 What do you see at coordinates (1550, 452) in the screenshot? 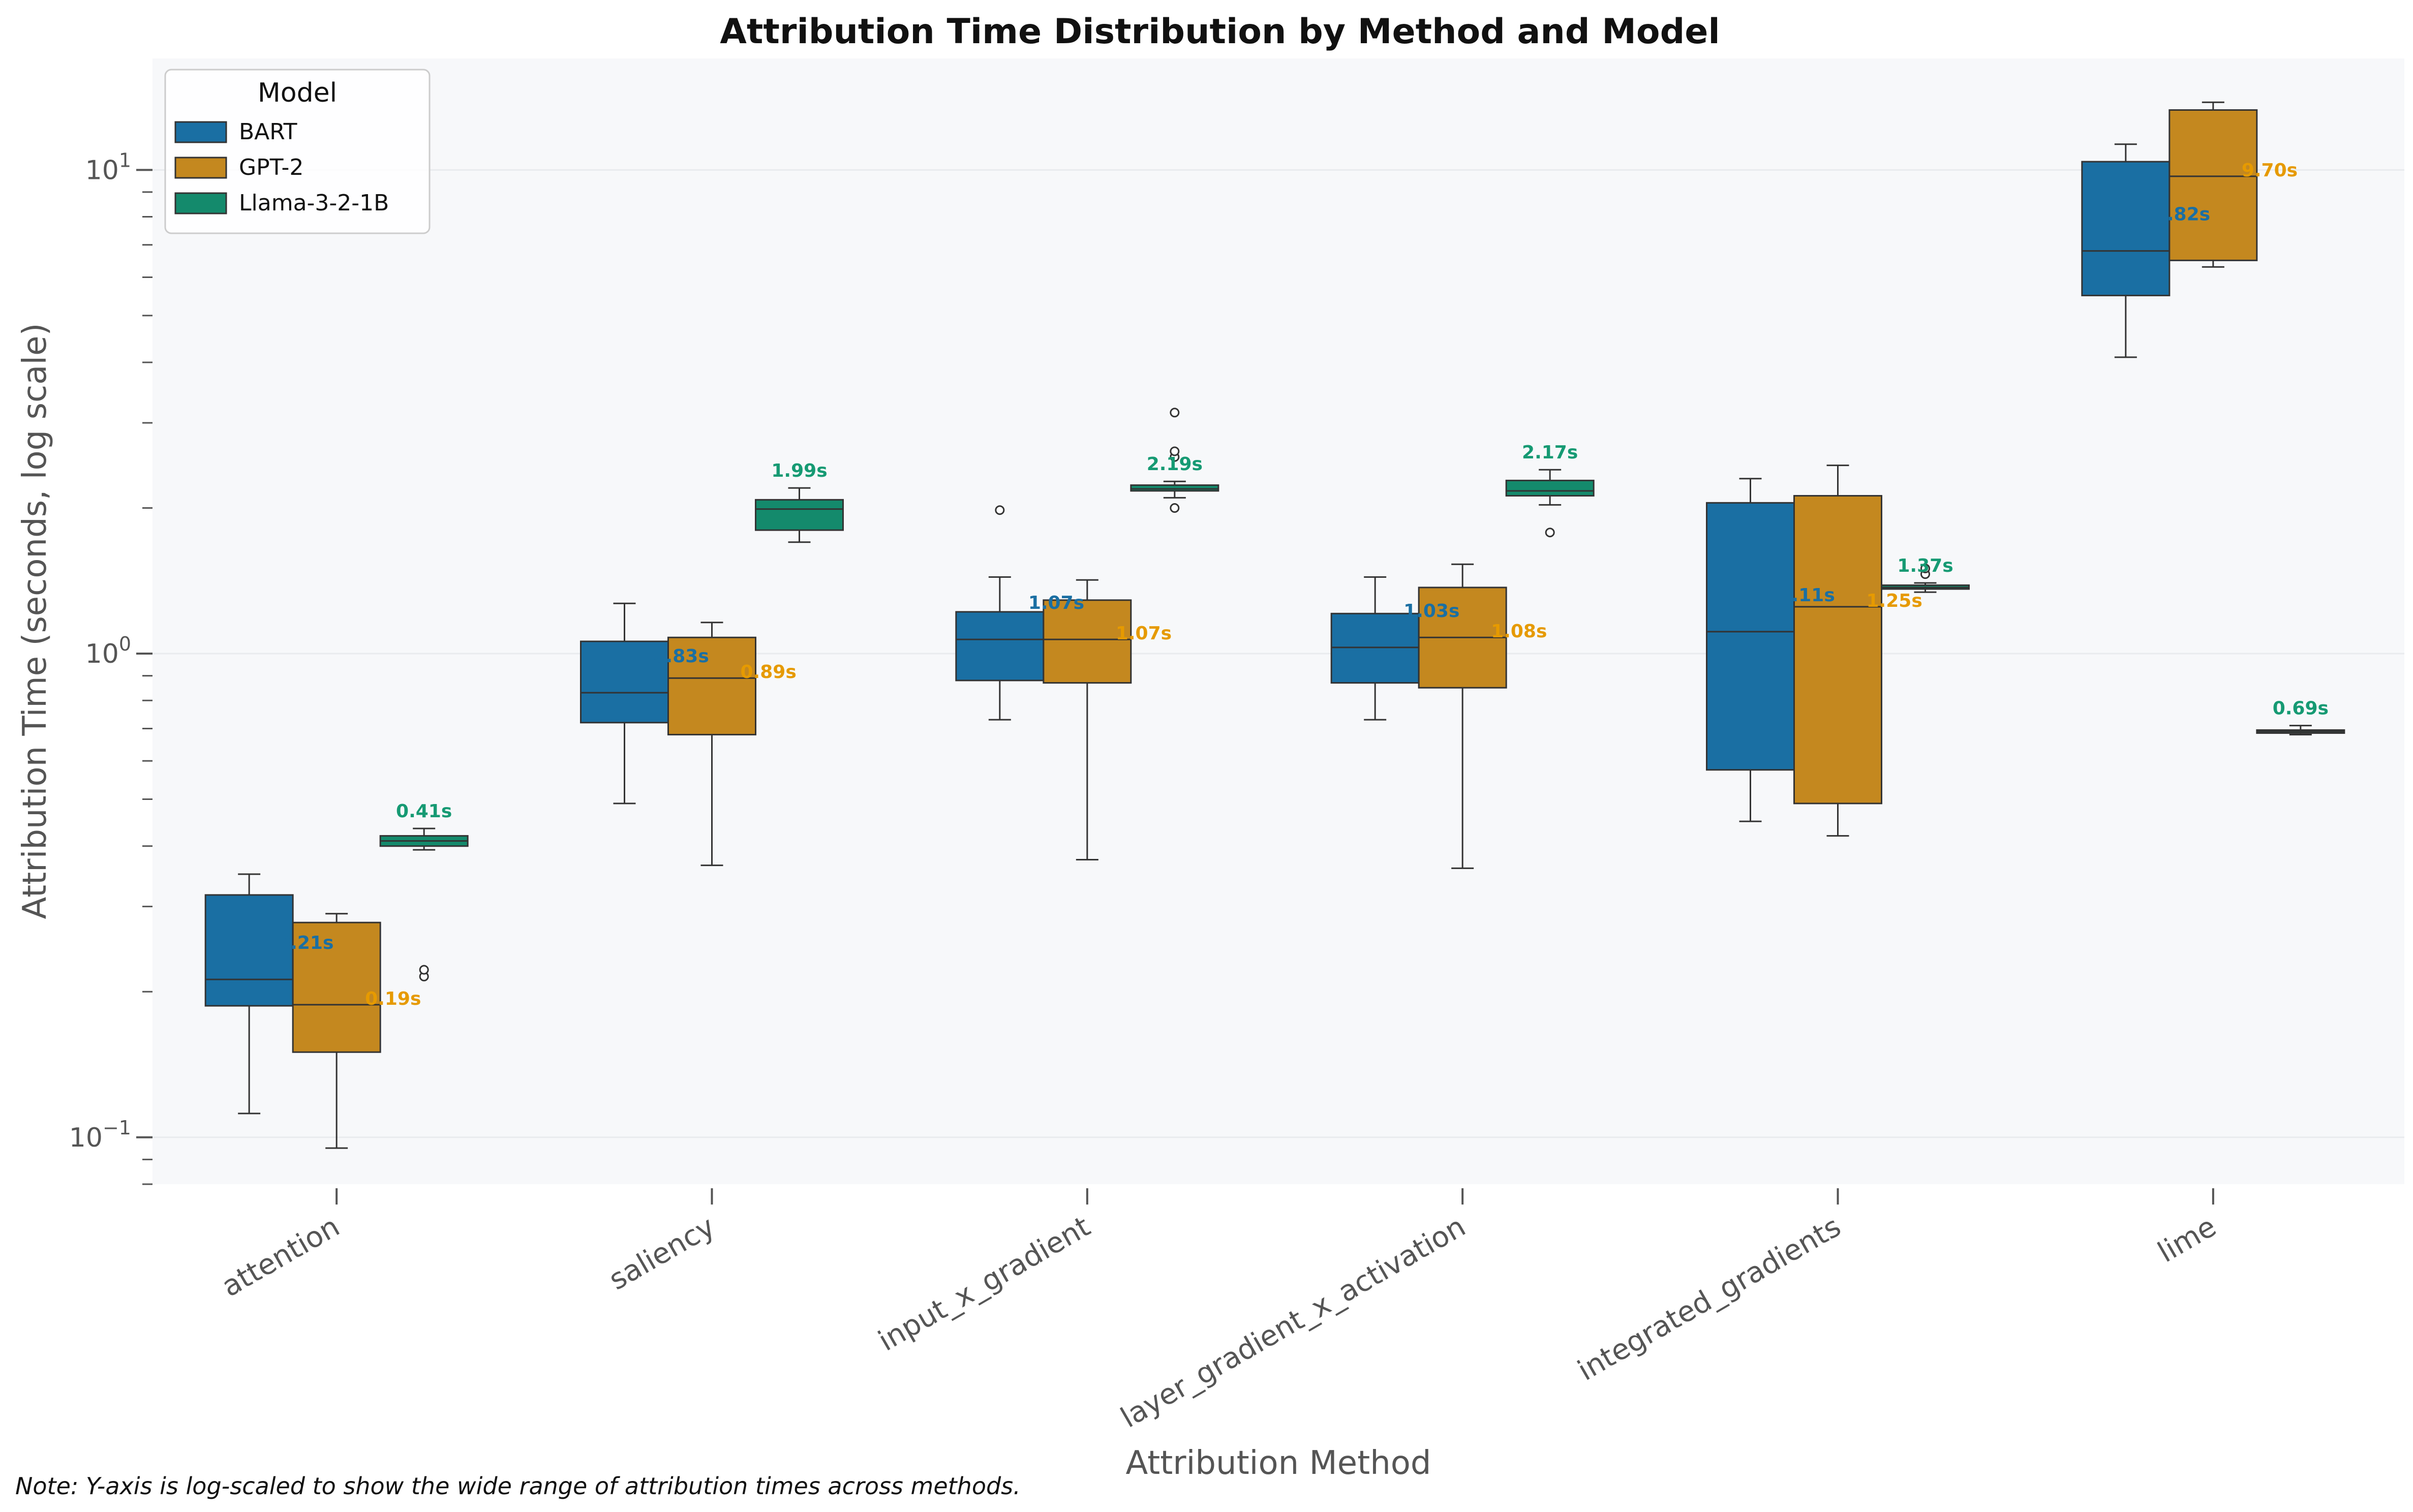
I see `median-label: 2.17s` at bounding box center [1550, 452].